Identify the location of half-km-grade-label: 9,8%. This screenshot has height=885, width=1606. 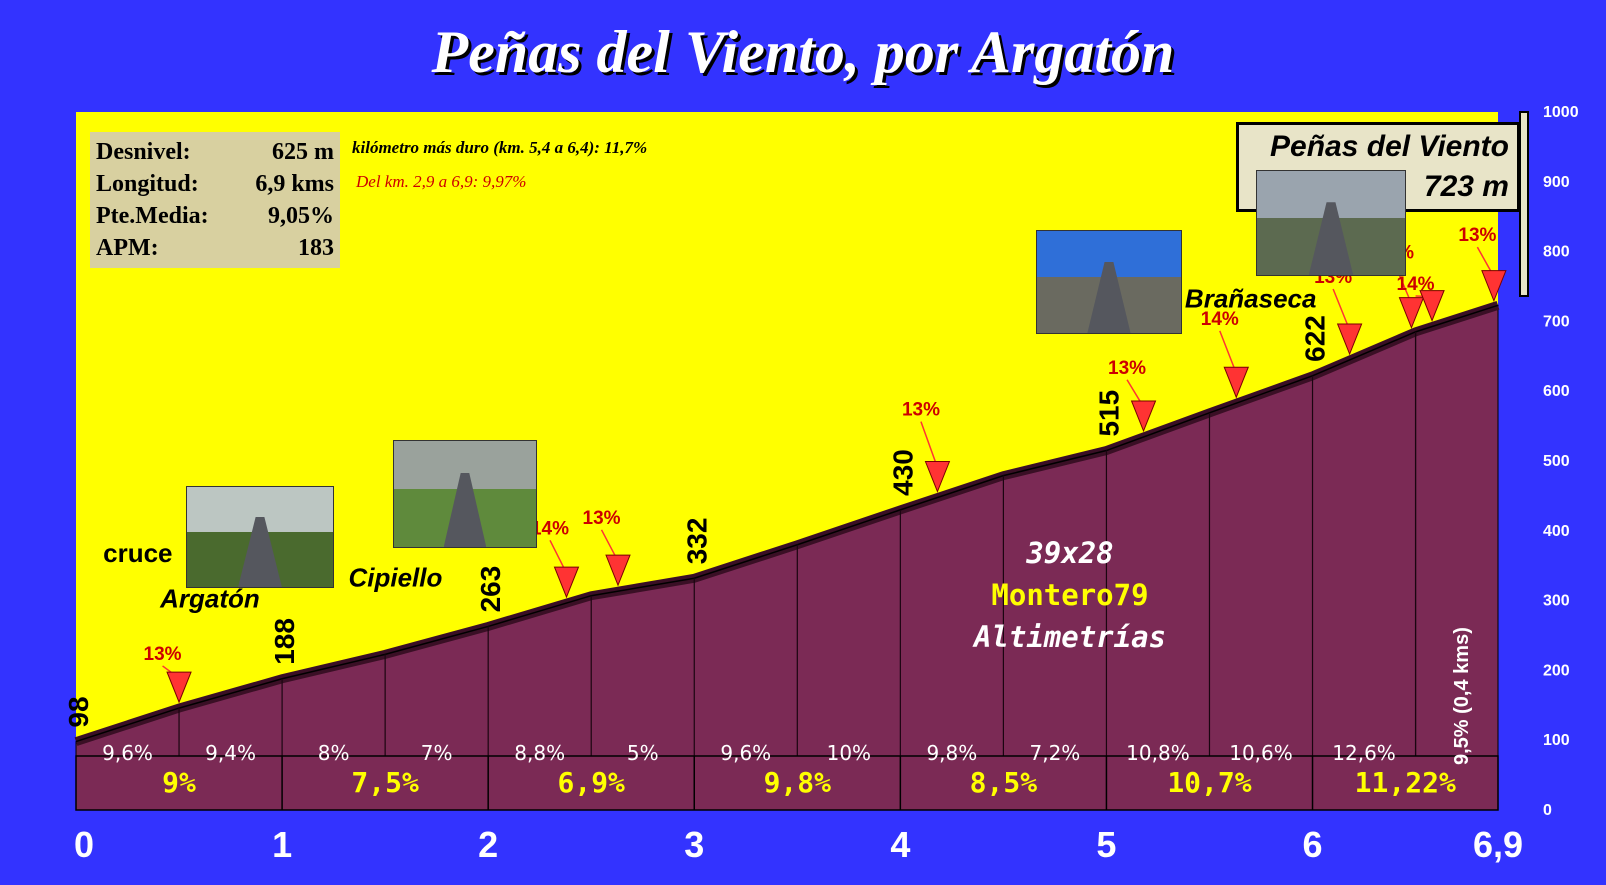
(951, 753).